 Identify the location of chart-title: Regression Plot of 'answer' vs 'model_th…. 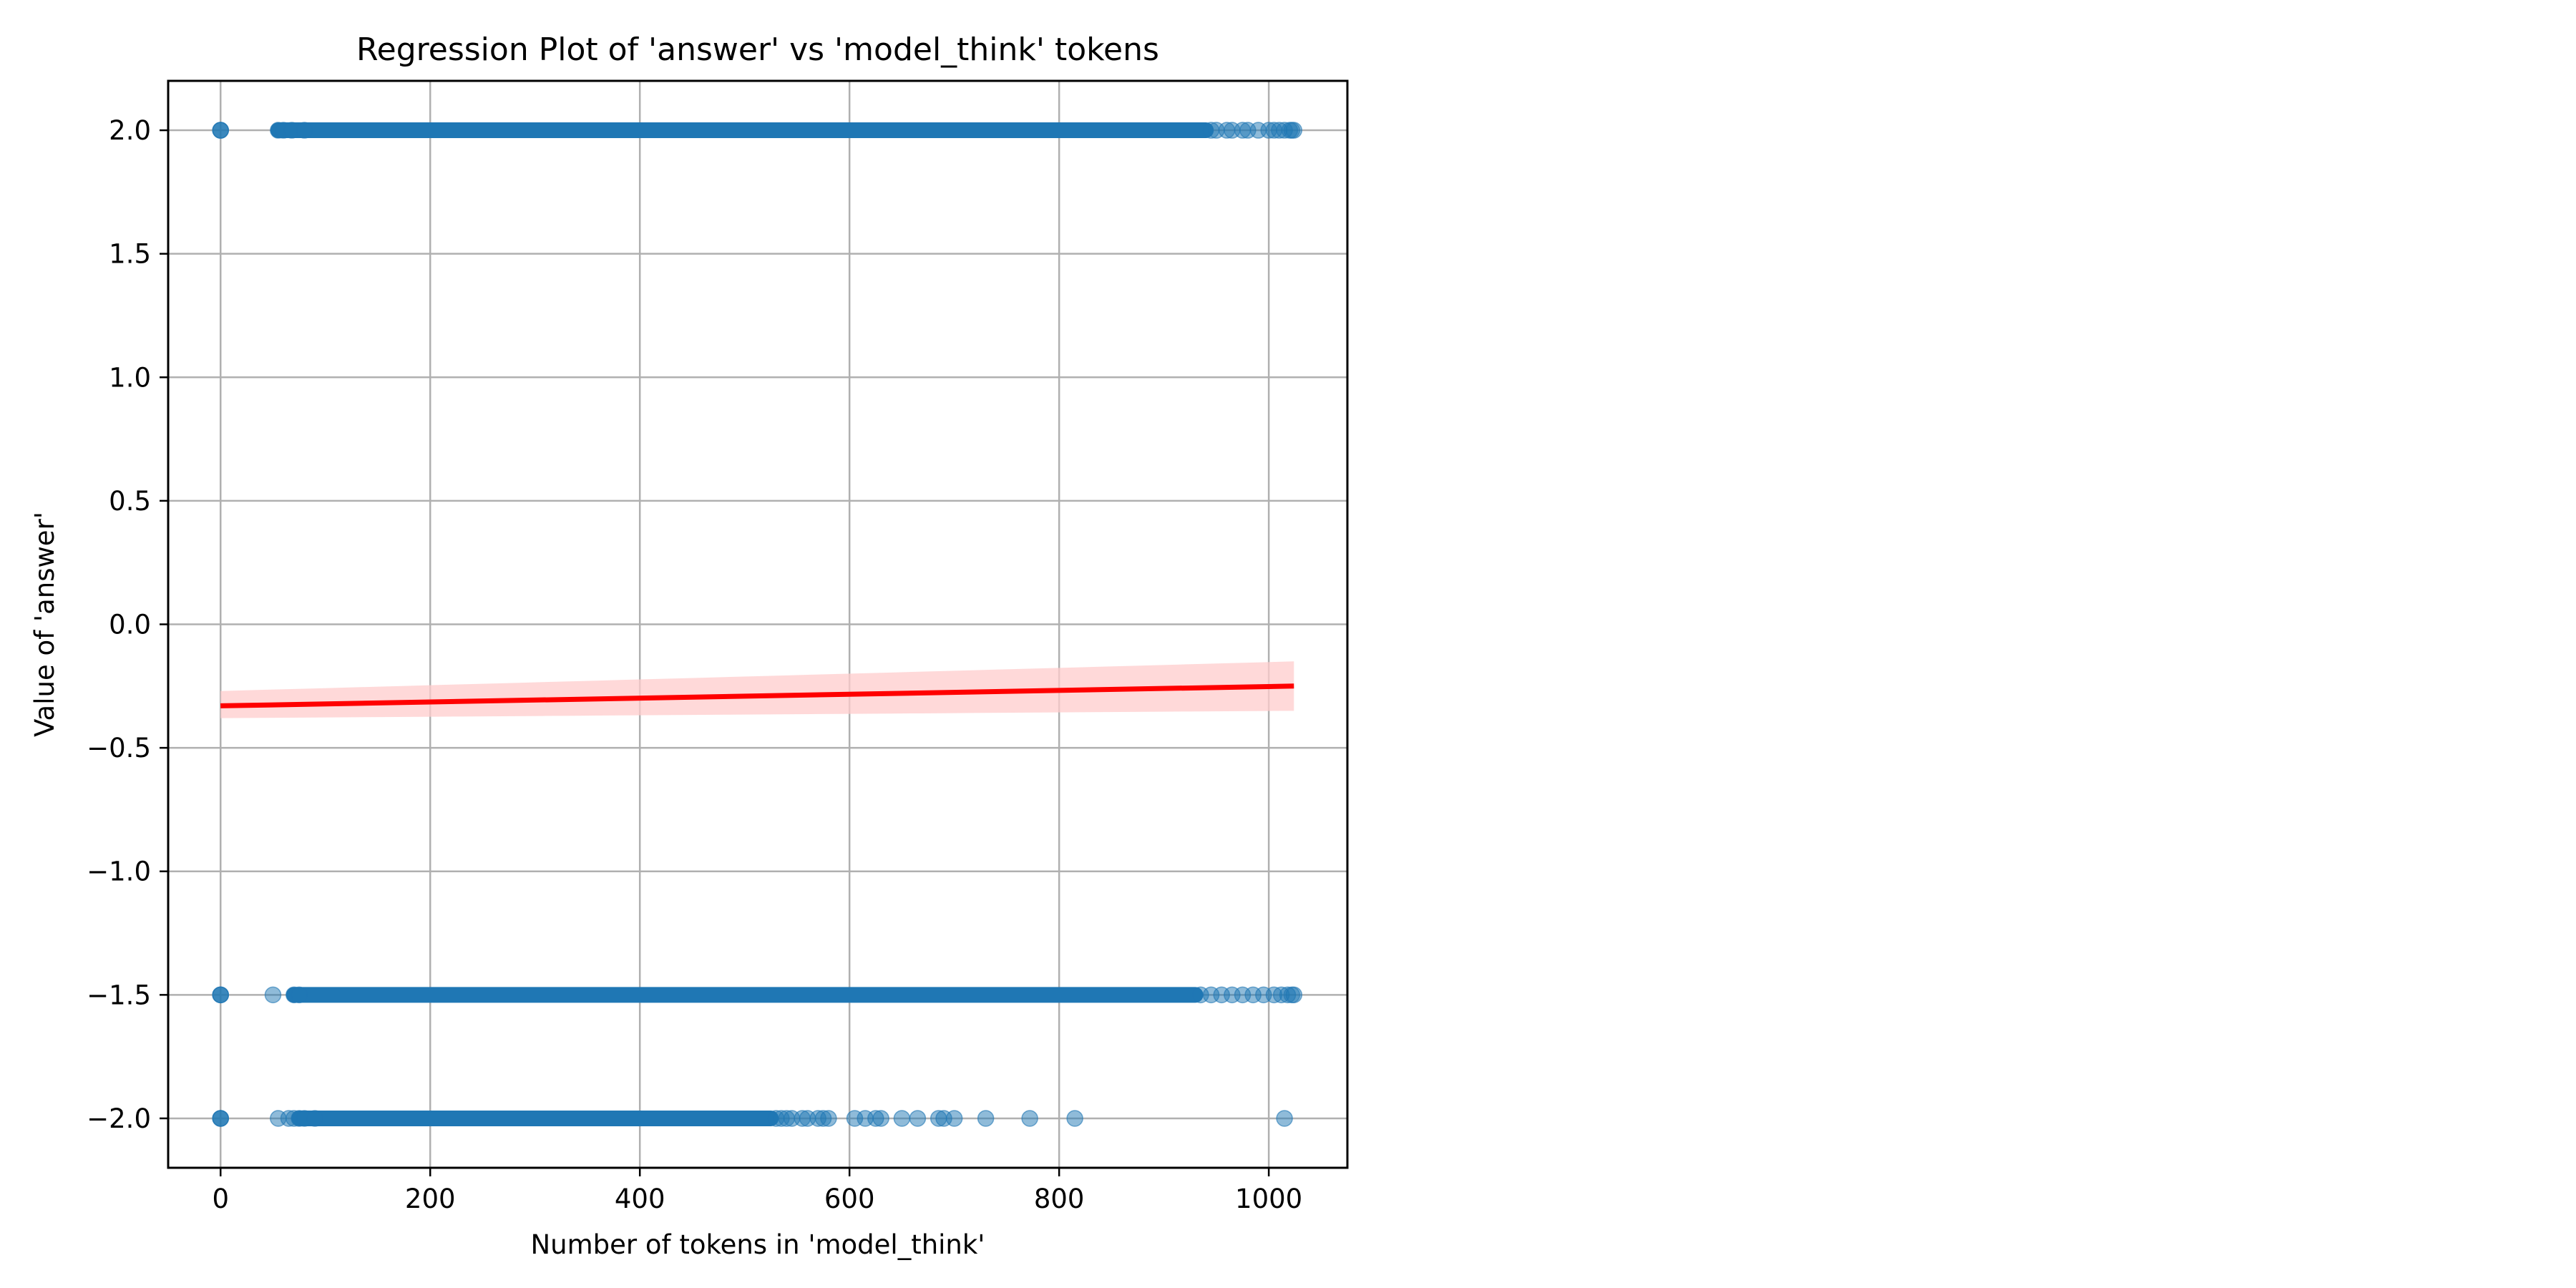
(757, 49).